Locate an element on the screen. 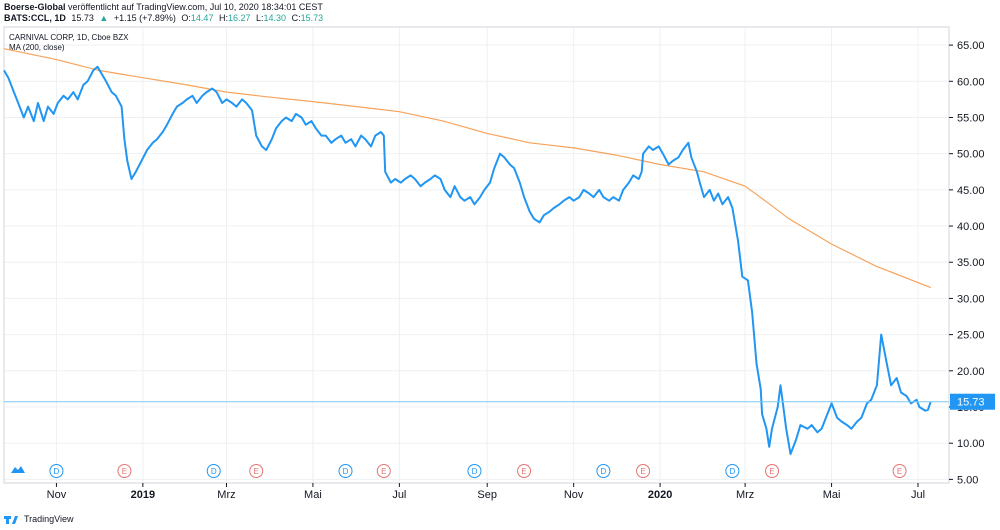  y-tick-label: 5.00 is located at coordinates (967, 480).